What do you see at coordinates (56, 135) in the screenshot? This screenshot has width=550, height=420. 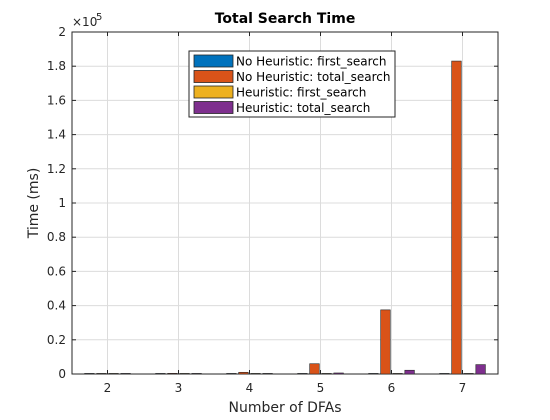 I see `y-tick-label: 1.4` at bounding box center [56, 135].